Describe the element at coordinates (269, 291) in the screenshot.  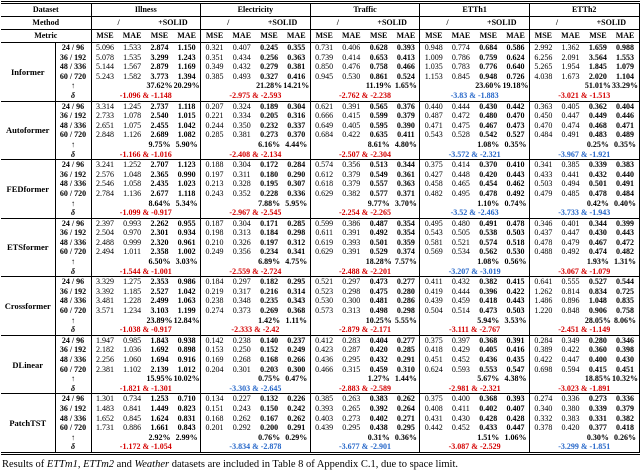
I see `solid-value-cell: 0.216` at that location.